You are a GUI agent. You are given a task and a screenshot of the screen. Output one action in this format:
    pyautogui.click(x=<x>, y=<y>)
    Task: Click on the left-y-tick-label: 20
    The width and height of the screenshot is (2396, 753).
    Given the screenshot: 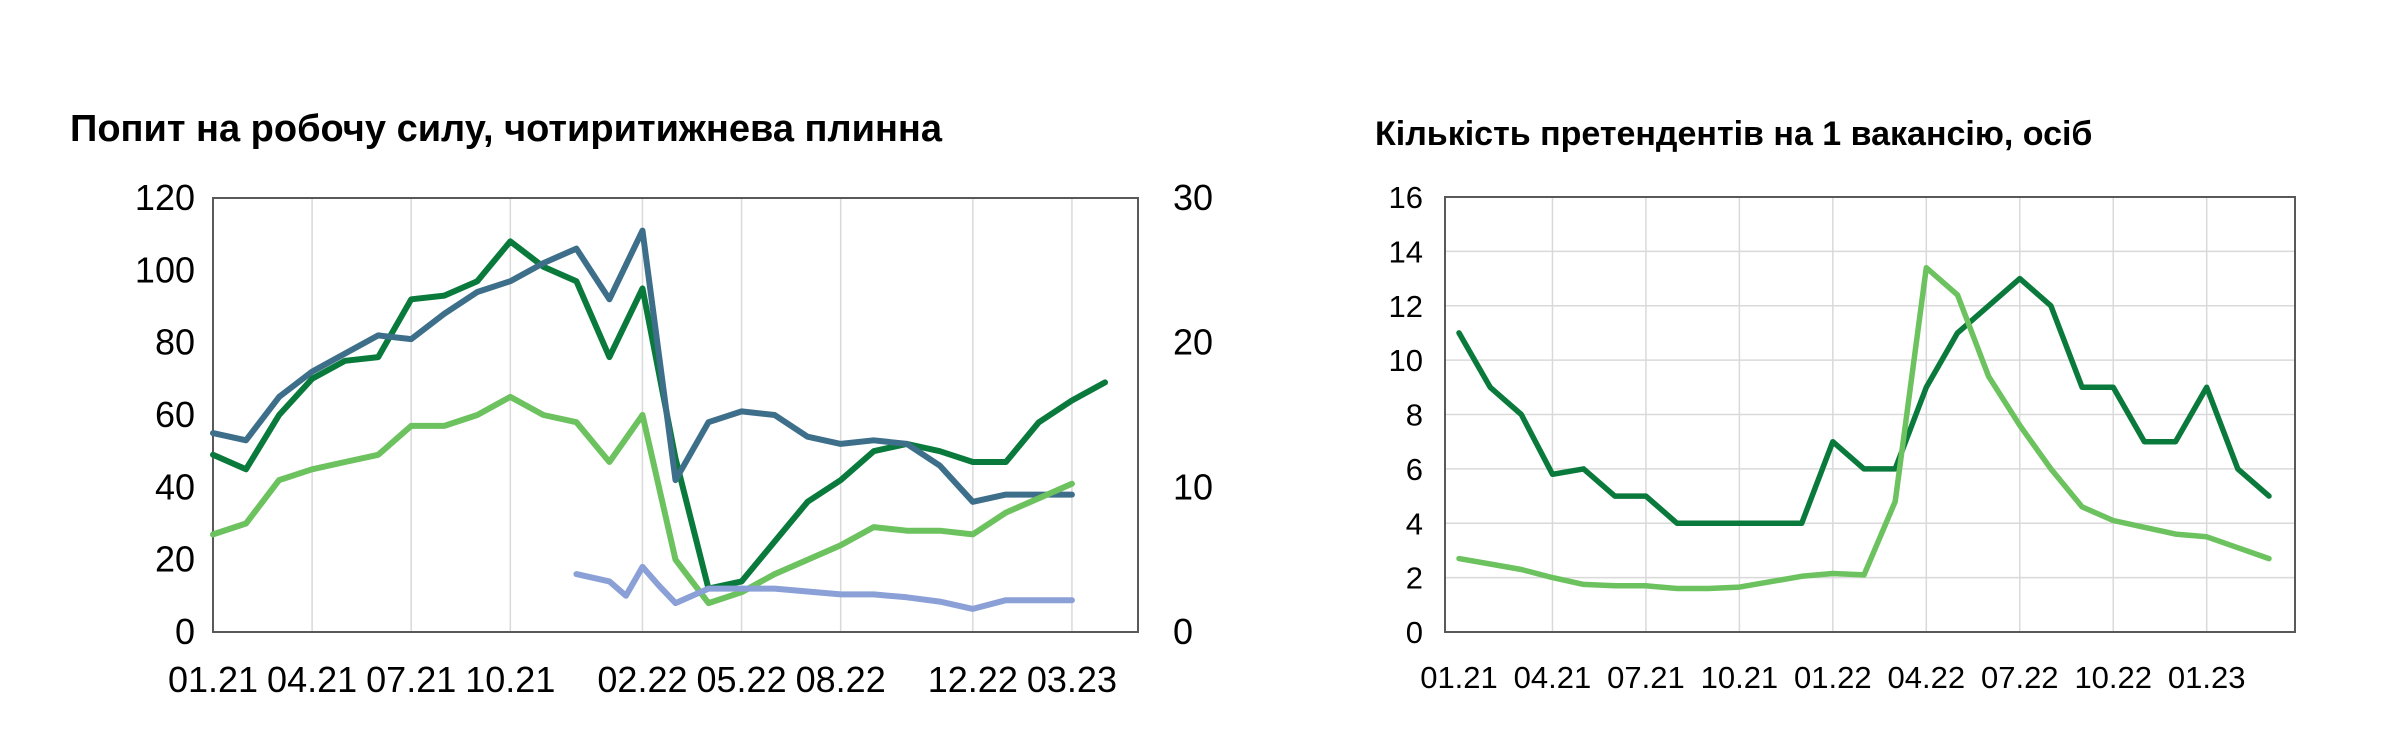 What is the action you would take?
    pyautogui.click(x=175, y=559)
    